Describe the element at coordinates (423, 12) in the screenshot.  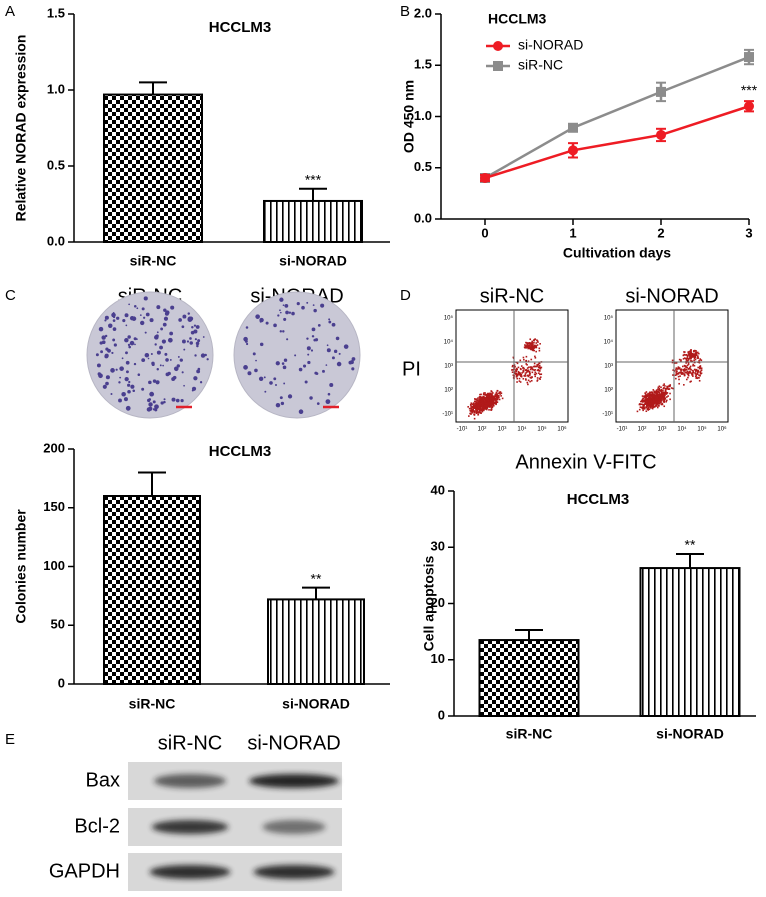
I see `y-tick-label: 2.0` at that location.